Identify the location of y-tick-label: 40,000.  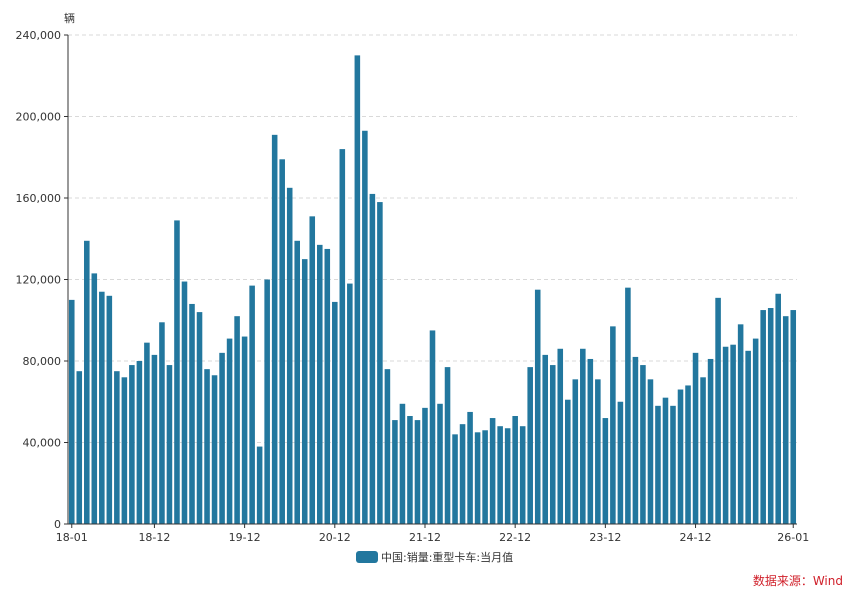
(42, 443).